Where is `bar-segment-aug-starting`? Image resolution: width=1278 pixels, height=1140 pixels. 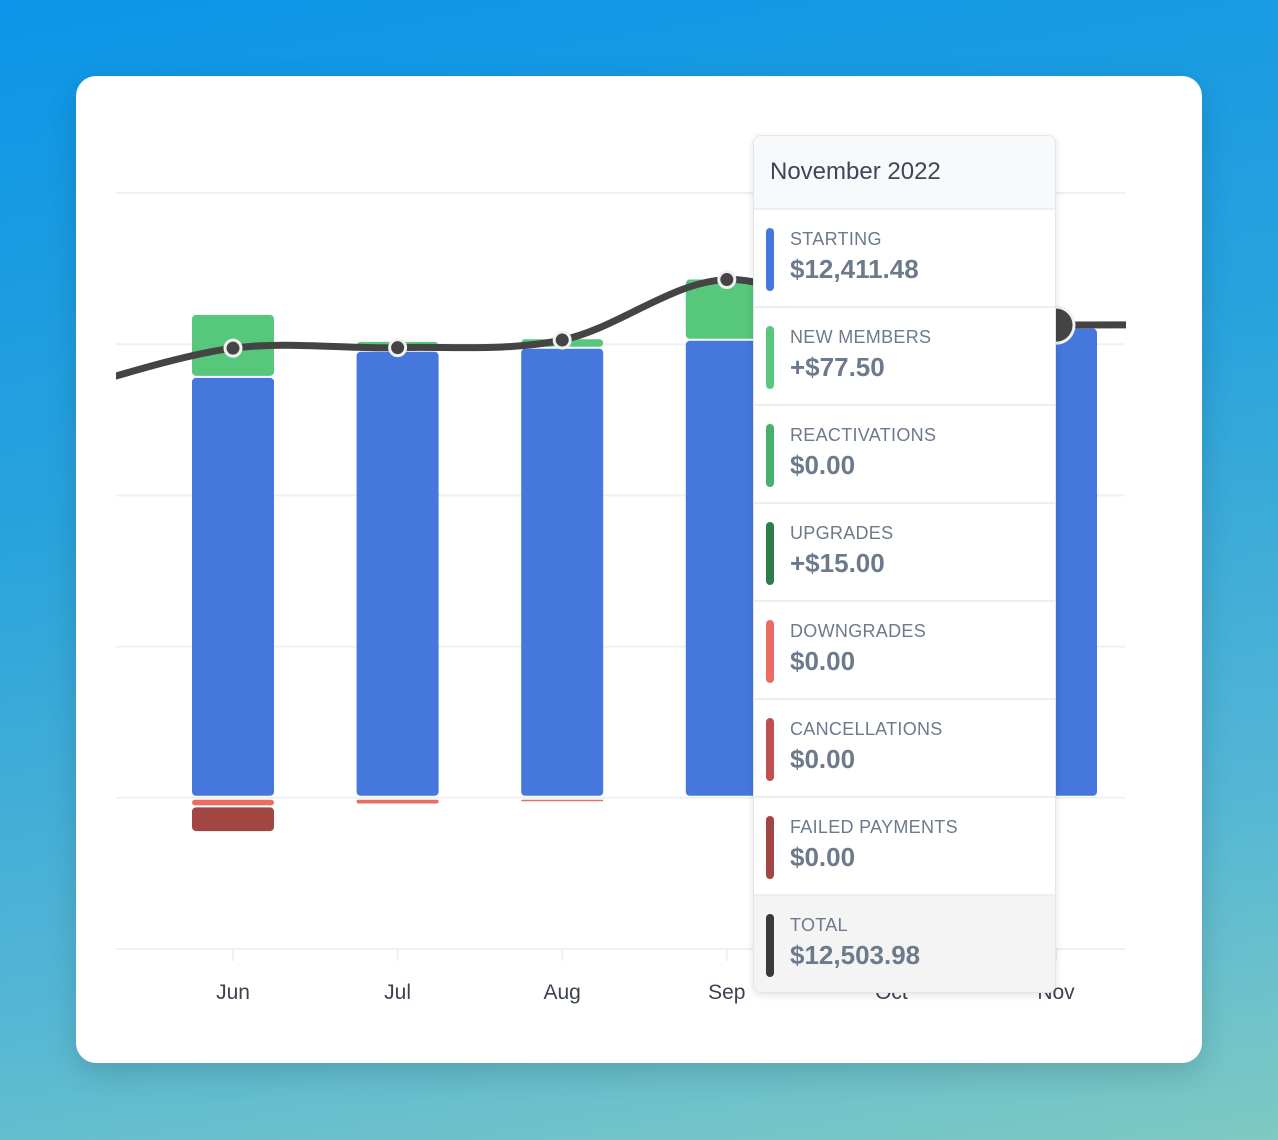 bar-segment-aug-starting is located at coordinates (562, 572).